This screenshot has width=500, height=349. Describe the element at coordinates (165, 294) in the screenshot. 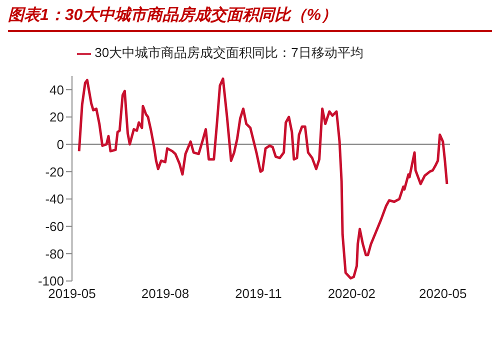

I see `x-tick-label: 2019-08` at that location.